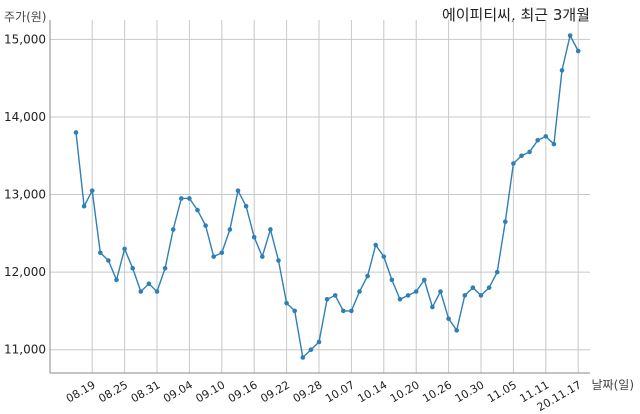  I want to click on x-tick-label: 10.07, so click(340, 391).